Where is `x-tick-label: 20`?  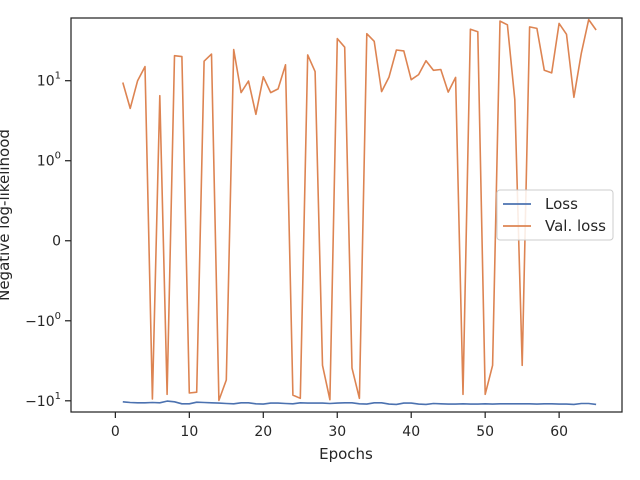 x-tick-label: 20 is located at coordinates (263, 432).